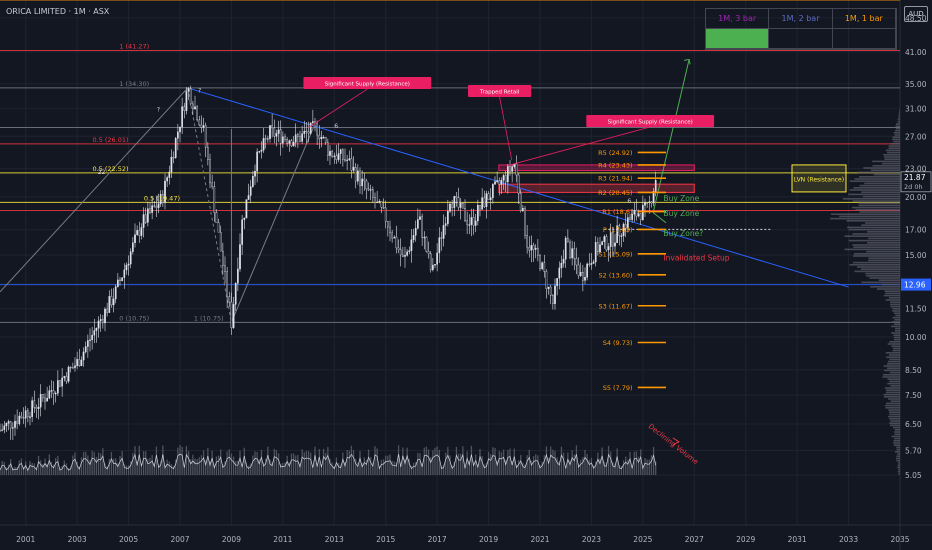  Describe the element at coordinates (77, 539) in the screenshot. I see `time-tick-label: 2003` at that location.